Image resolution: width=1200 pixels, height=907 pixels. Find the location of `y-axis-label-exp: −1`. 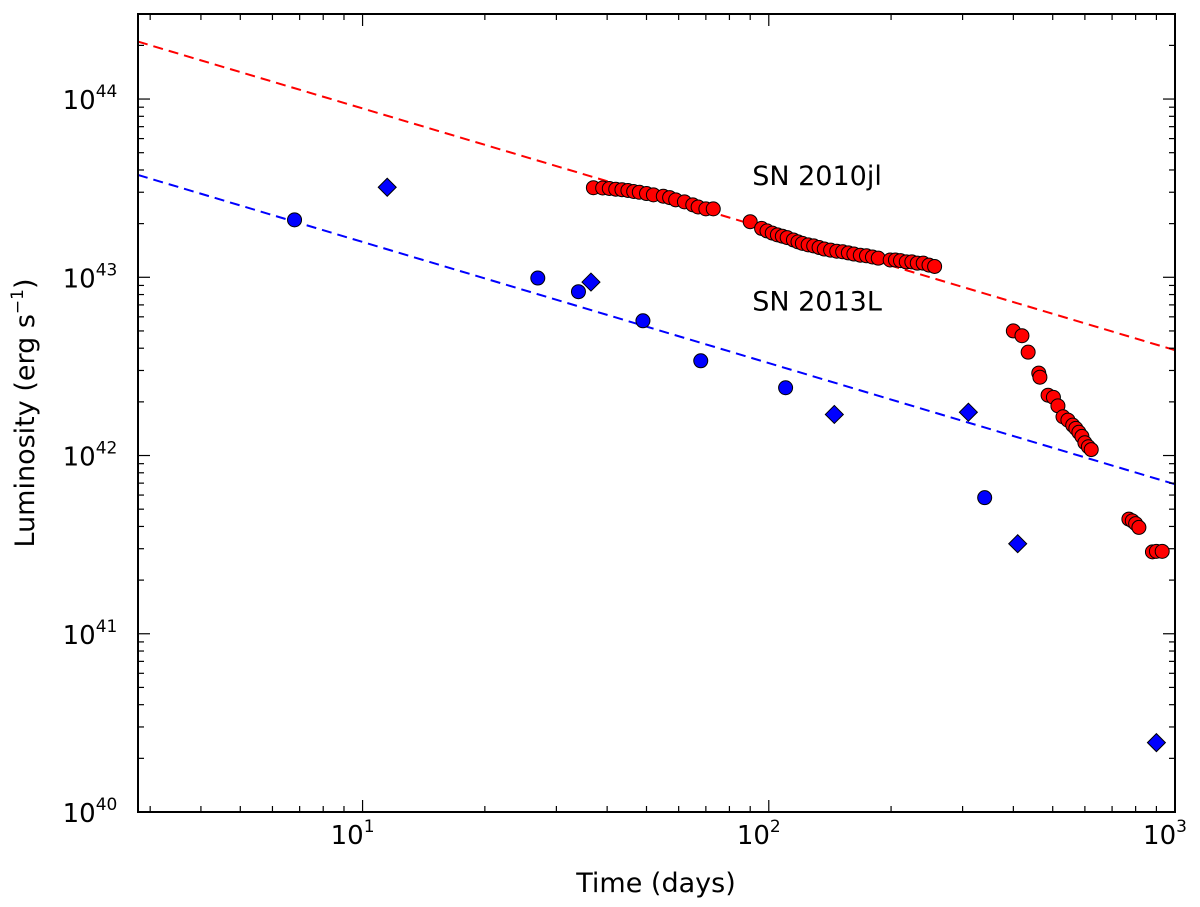

y-axis-label-exp: −1 is located at coordinates (18, 301).